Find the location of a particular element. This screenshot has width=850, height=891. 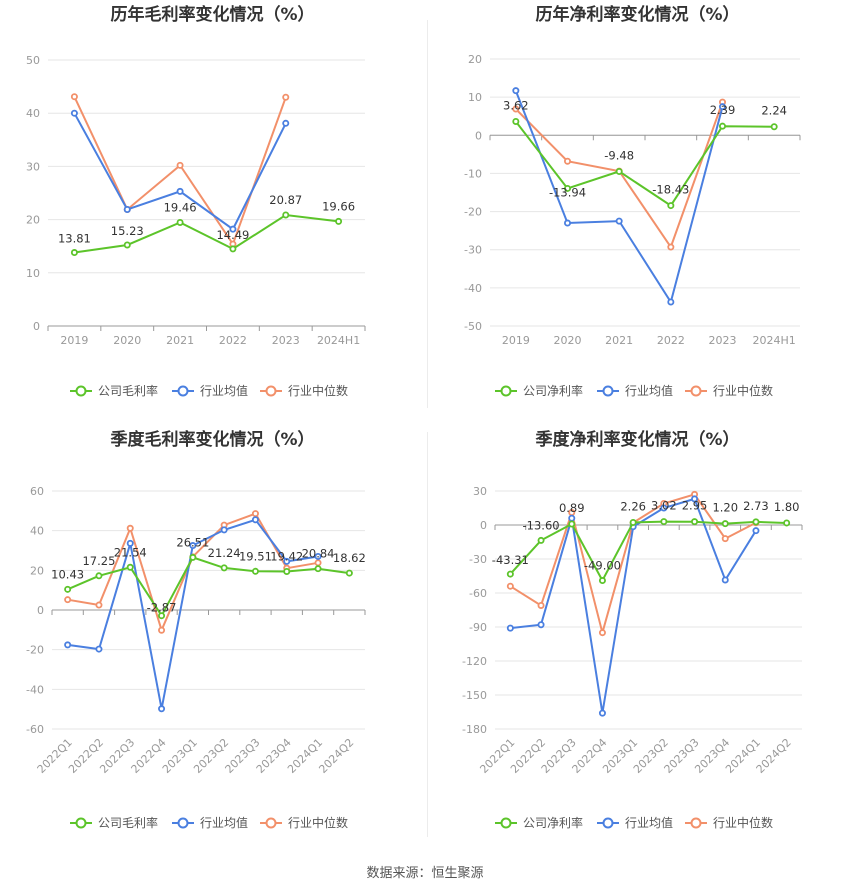

y-tick-label: 60 is located at coordinates (37, 491).